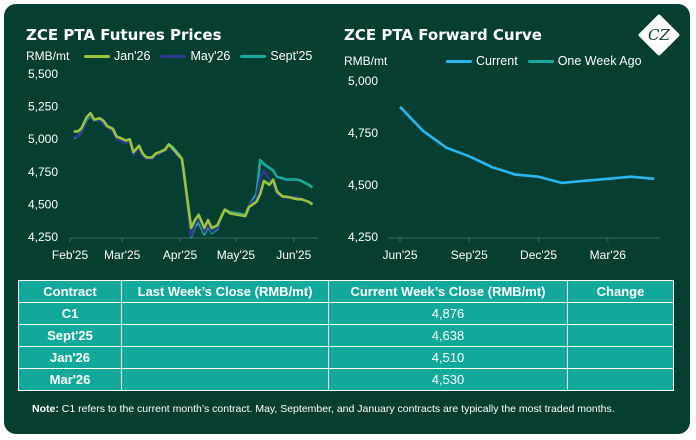 The width and height of the screenshot is (696, 440). Describe the element at coordinates (443, 35) in the screenshot. I see `right-chart-title: ZCE PTA Forward Curve` at that location.